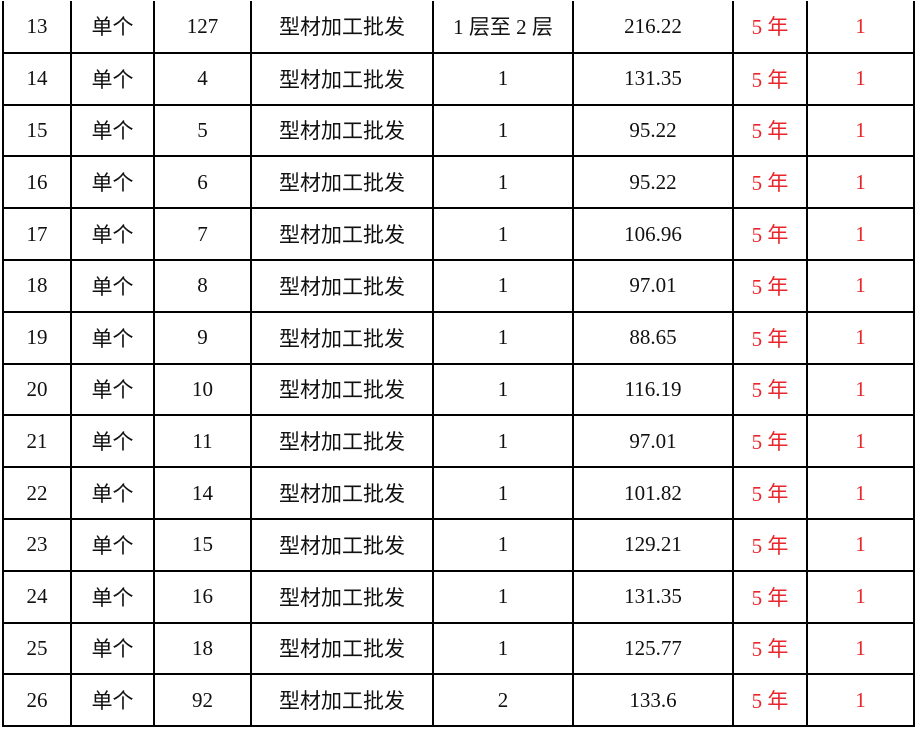 This screenshot has width=918, height=729. I want to click on area-cell: 88.65, so click(653, 337).